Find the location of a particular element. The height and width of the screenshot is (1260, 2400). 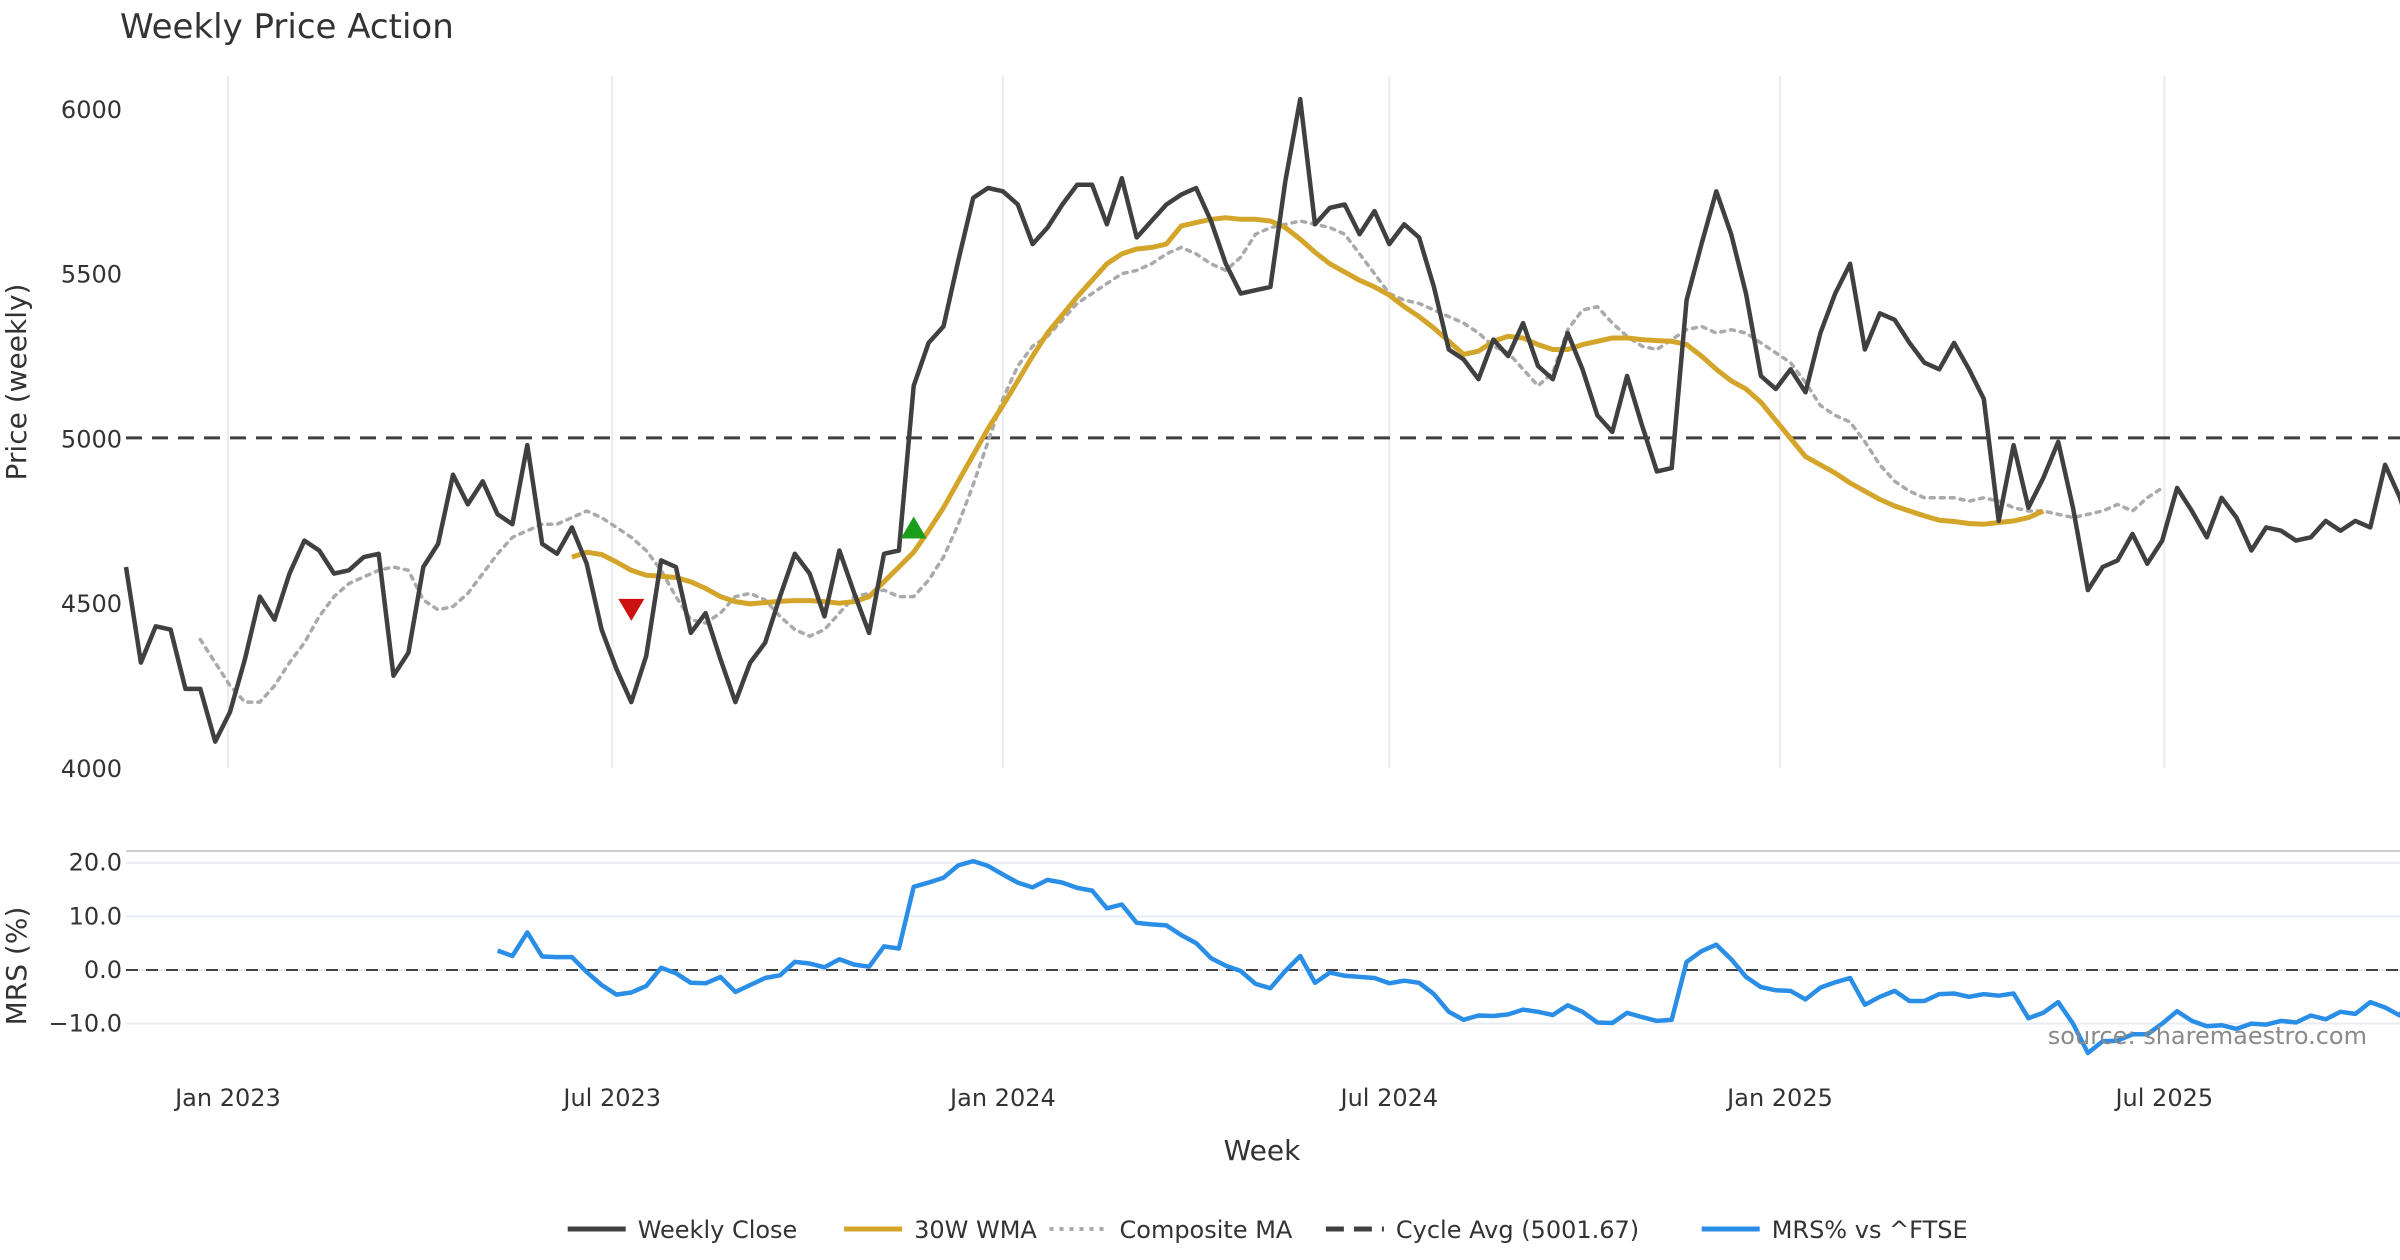

chart-title: Weekly Price Action is located at coordinates (287, 27).